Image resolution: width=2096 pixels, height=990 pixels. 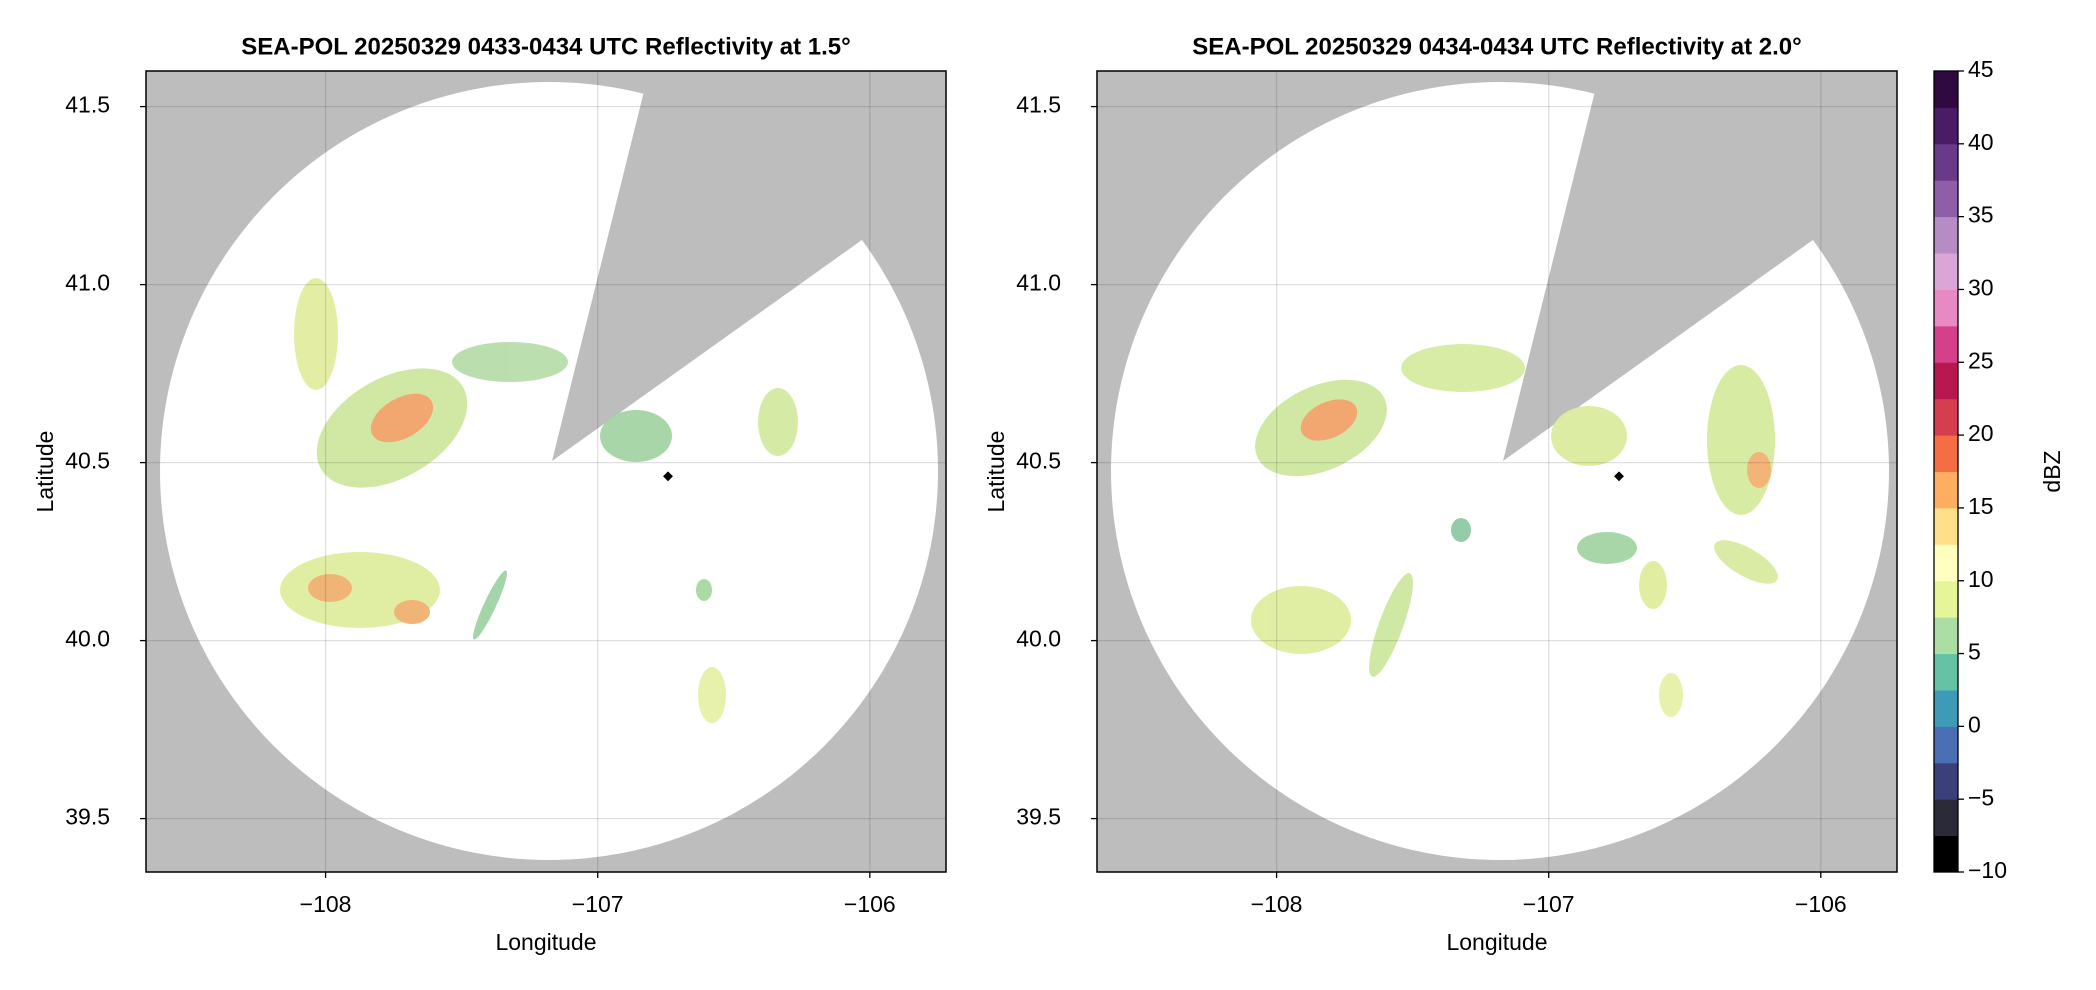 What do you see at coordinates (1981, 69) in the screenshot?
I see `colorbar-tick-label: 45` at bounding box center [1981, 69].